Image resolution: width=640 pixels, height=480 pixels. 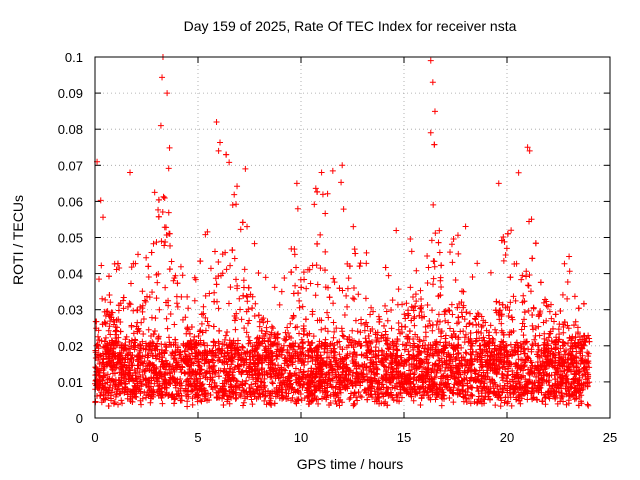 What do you see at coordinates (70, 93) in the screenshot?
I see `y-tick-label: 0.09` at bounding box center [70, 93].